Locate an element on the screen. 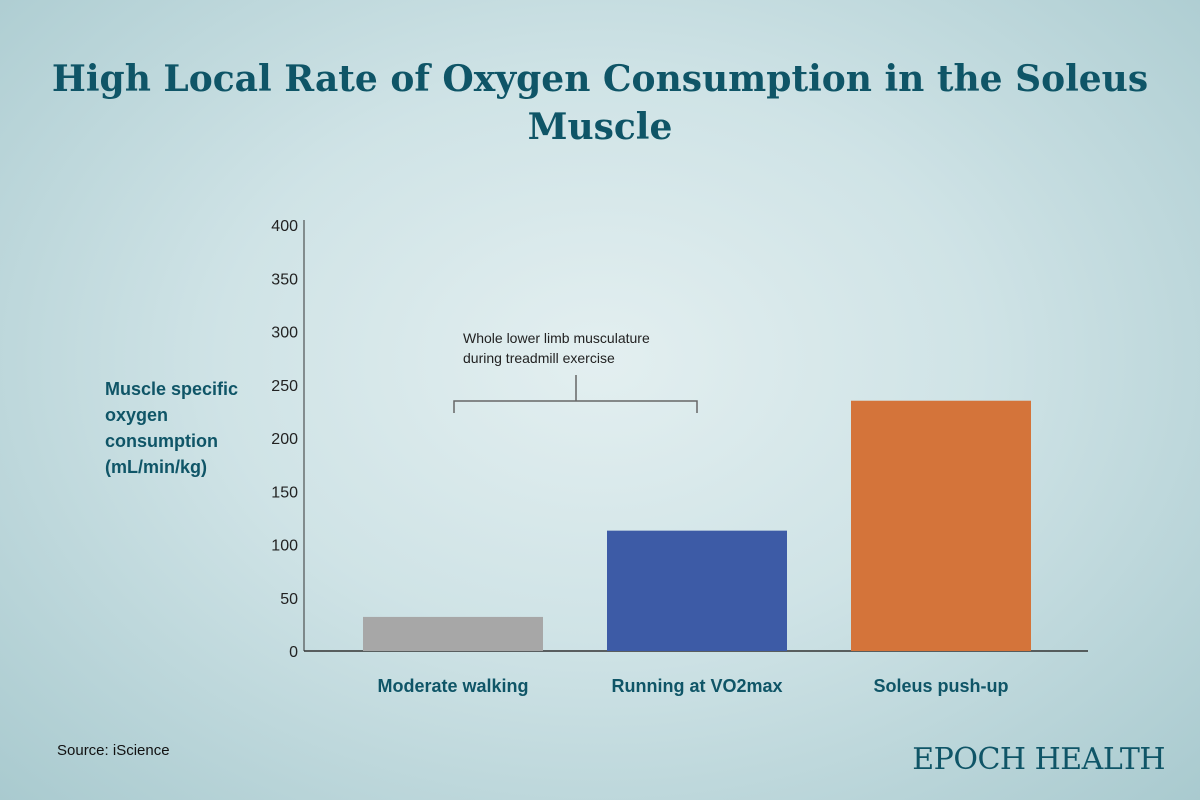 This screenshot has height=800, width=1200. x-tick-label: Moderate walking is located at coordinates (452, 686).